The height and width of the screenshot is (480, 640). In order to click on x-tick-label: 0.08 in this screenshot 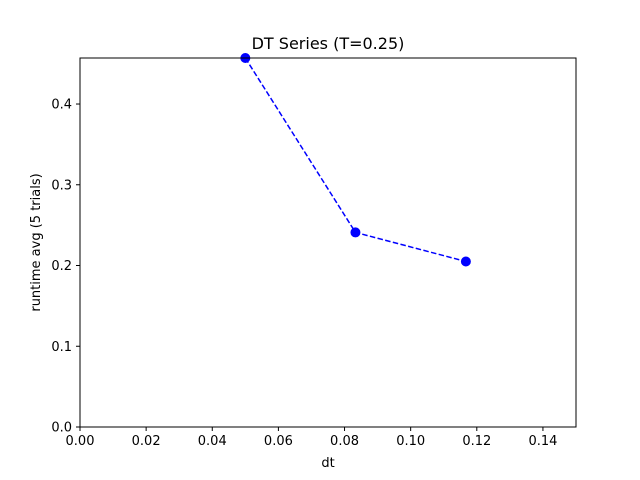, I will do `click(344, 441)`.